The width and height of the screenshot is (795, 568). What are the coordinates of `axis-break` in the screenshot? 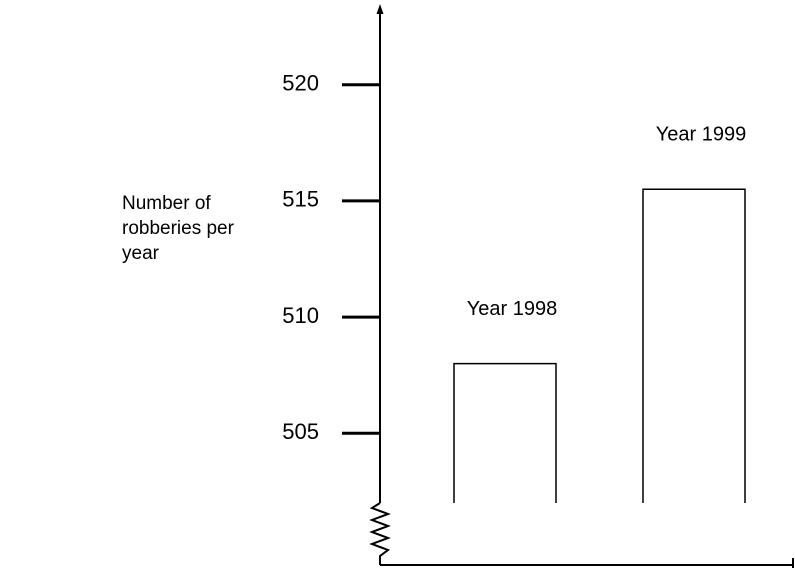 It's located at (380, 533).